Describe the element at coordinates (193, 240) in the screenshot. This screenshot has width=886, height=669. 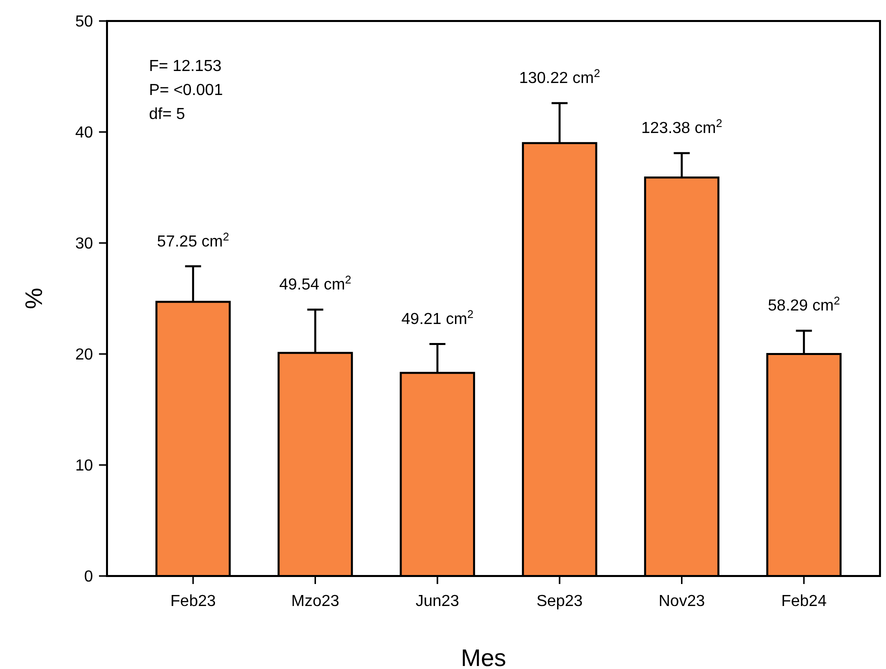
I see `annotation: 57.25 cm$^{2}$` at that location.